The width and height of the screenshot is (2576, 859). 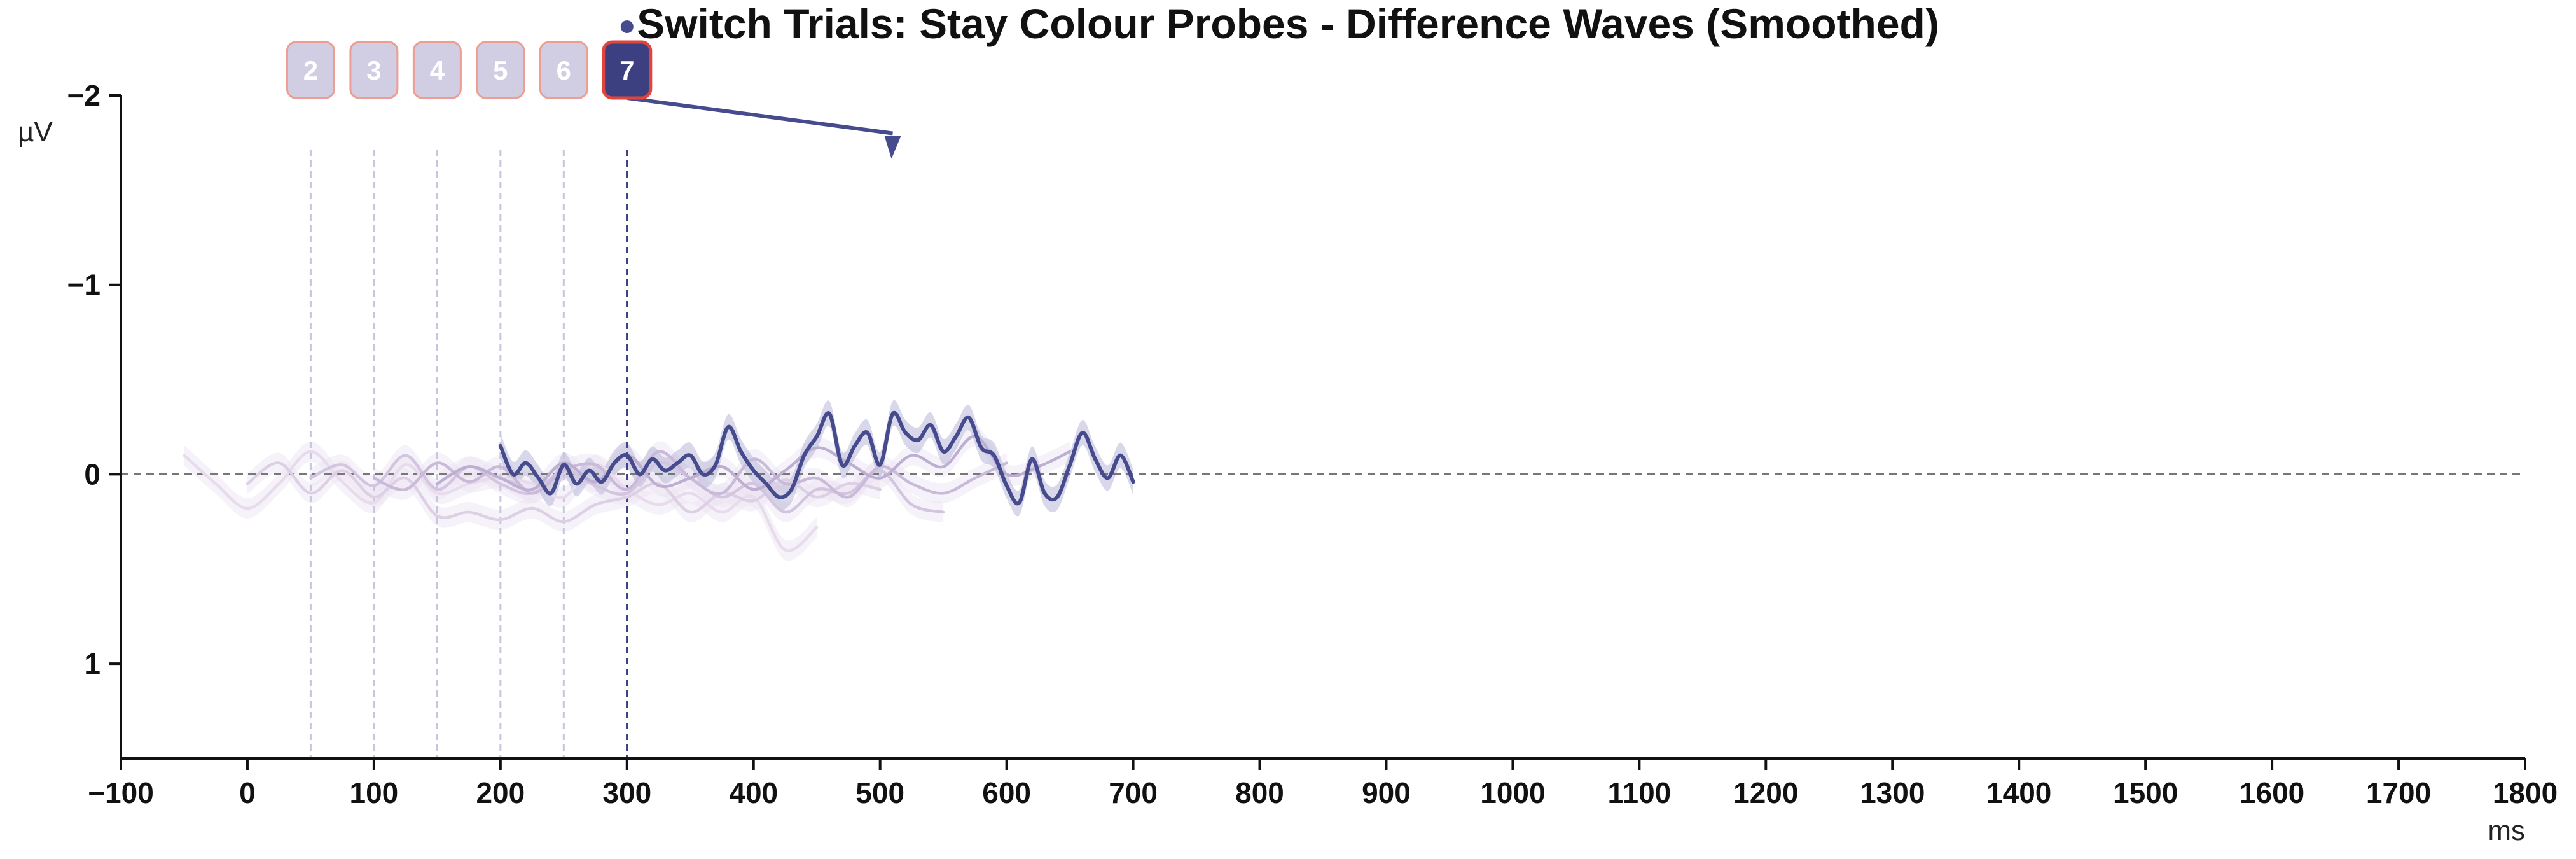 I want to click on marker-badge-label: 7, so click(x=627, y=70).